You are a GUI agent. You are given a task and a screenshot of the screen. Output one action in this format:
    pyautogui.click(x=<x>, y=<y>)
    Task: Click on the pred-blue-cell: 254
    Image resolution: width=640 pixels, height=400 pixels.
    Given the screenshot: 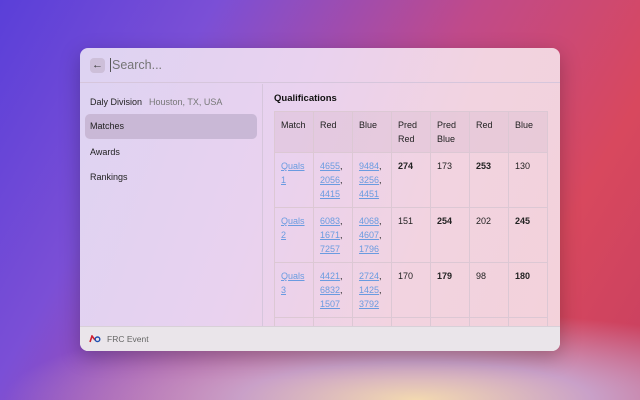 What is the action you would take?
    pyautogui.click(x=450, y=235)
    